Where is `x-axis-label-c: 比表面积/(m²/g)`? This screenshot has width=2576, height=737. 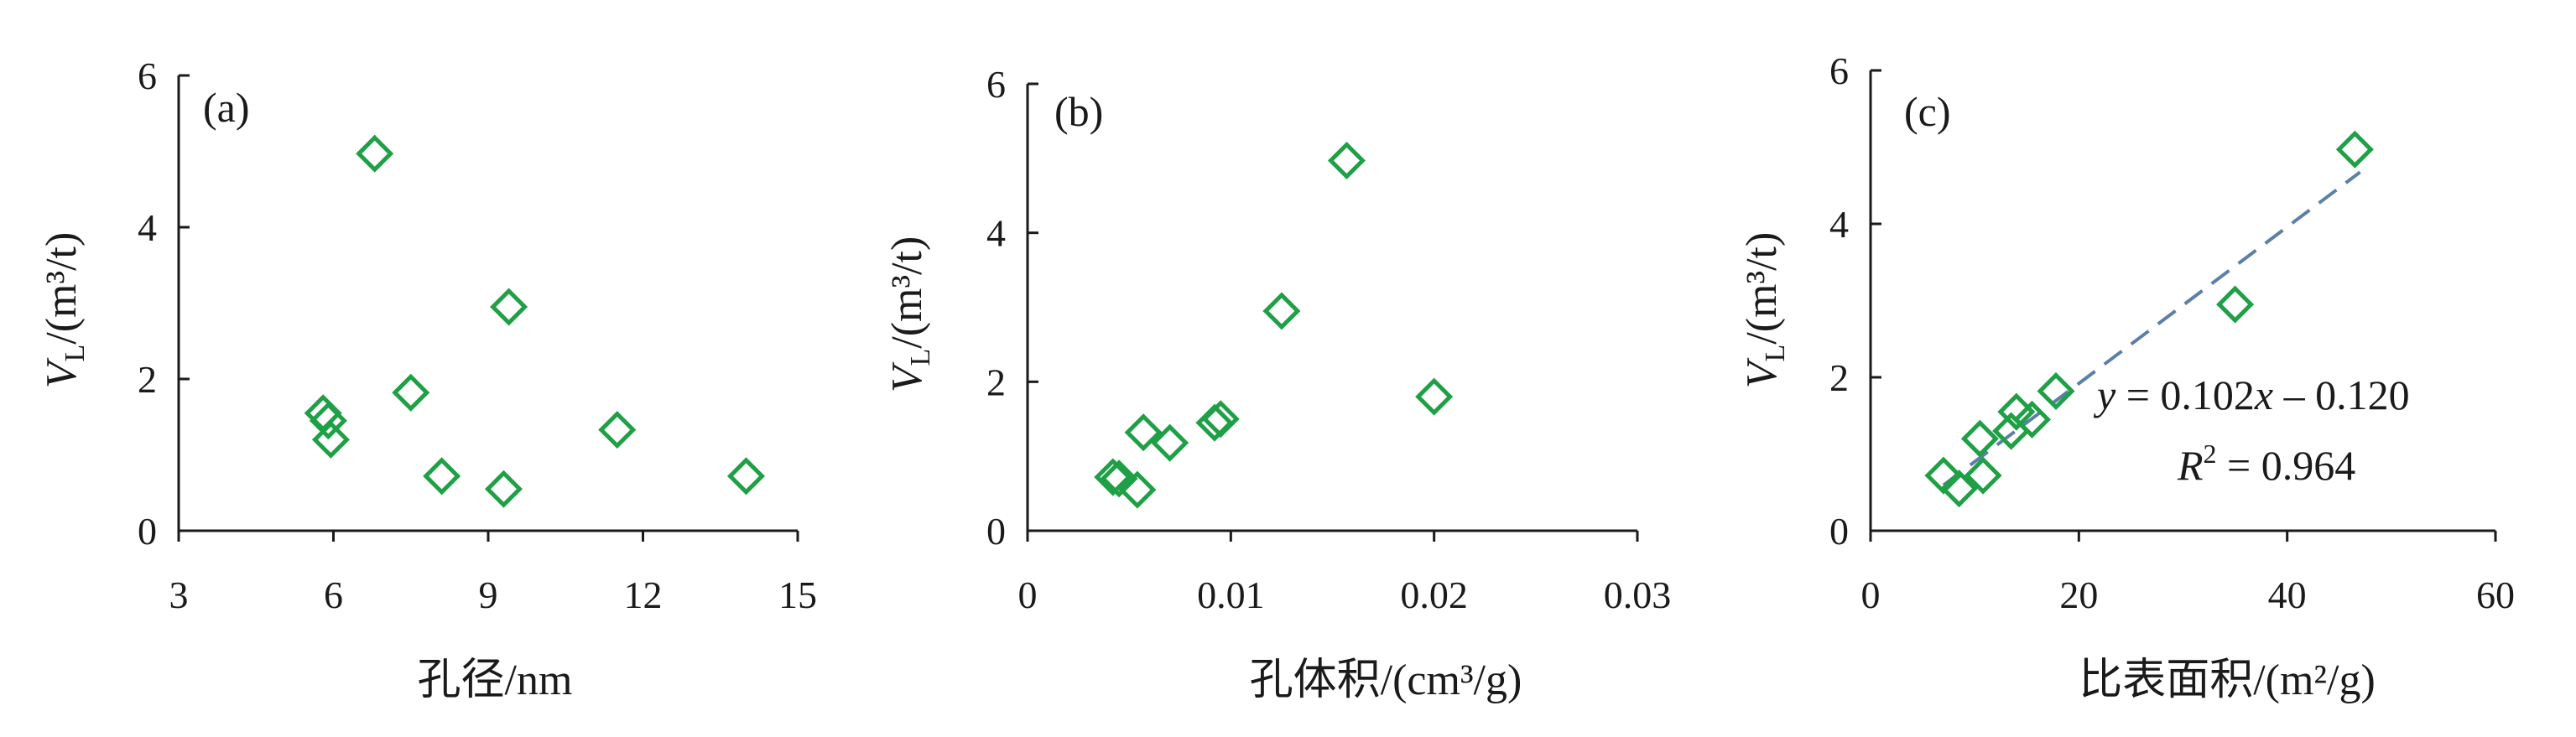
x-axis-label-c: 比表面积/(m²/g) is located at coordinates (2227, 680).